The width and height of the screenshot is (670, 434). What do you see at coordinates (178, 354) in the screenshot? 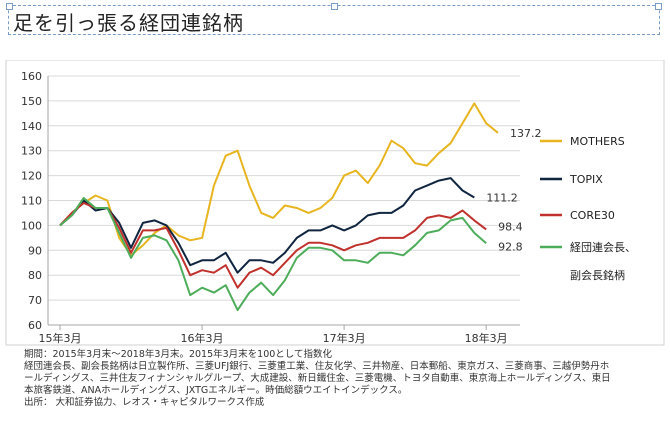
I see `note-line: 期間：2015年3月末～2018年3月末。2015年3月末を100として指数化` at bounding box center [178, 354].